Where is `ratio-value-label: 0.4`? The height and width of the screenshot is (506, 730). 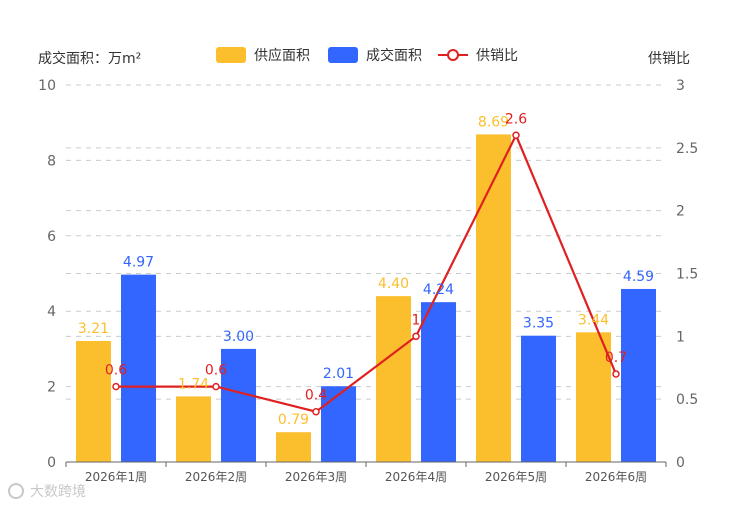
ratio-value-label: 0.4 is located at coordinates (316, 396).